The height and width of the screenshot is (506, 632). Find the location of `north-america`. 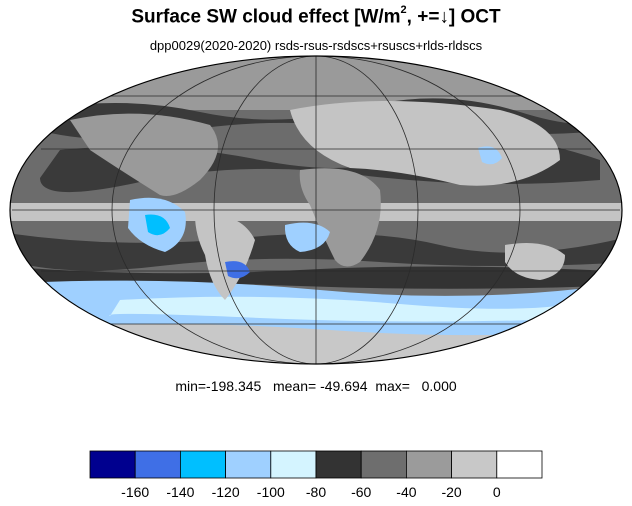

north-america is located at coordinates (144, 154).